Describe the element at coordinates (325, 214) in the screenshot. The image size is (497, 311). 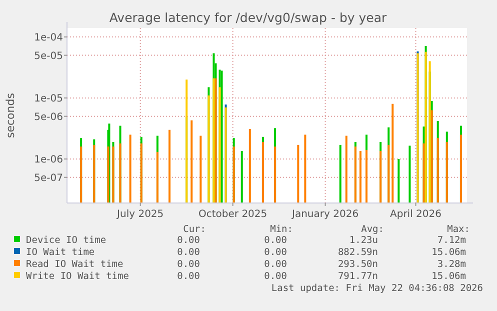
I see `x-tick-label: January 2026` at that location.